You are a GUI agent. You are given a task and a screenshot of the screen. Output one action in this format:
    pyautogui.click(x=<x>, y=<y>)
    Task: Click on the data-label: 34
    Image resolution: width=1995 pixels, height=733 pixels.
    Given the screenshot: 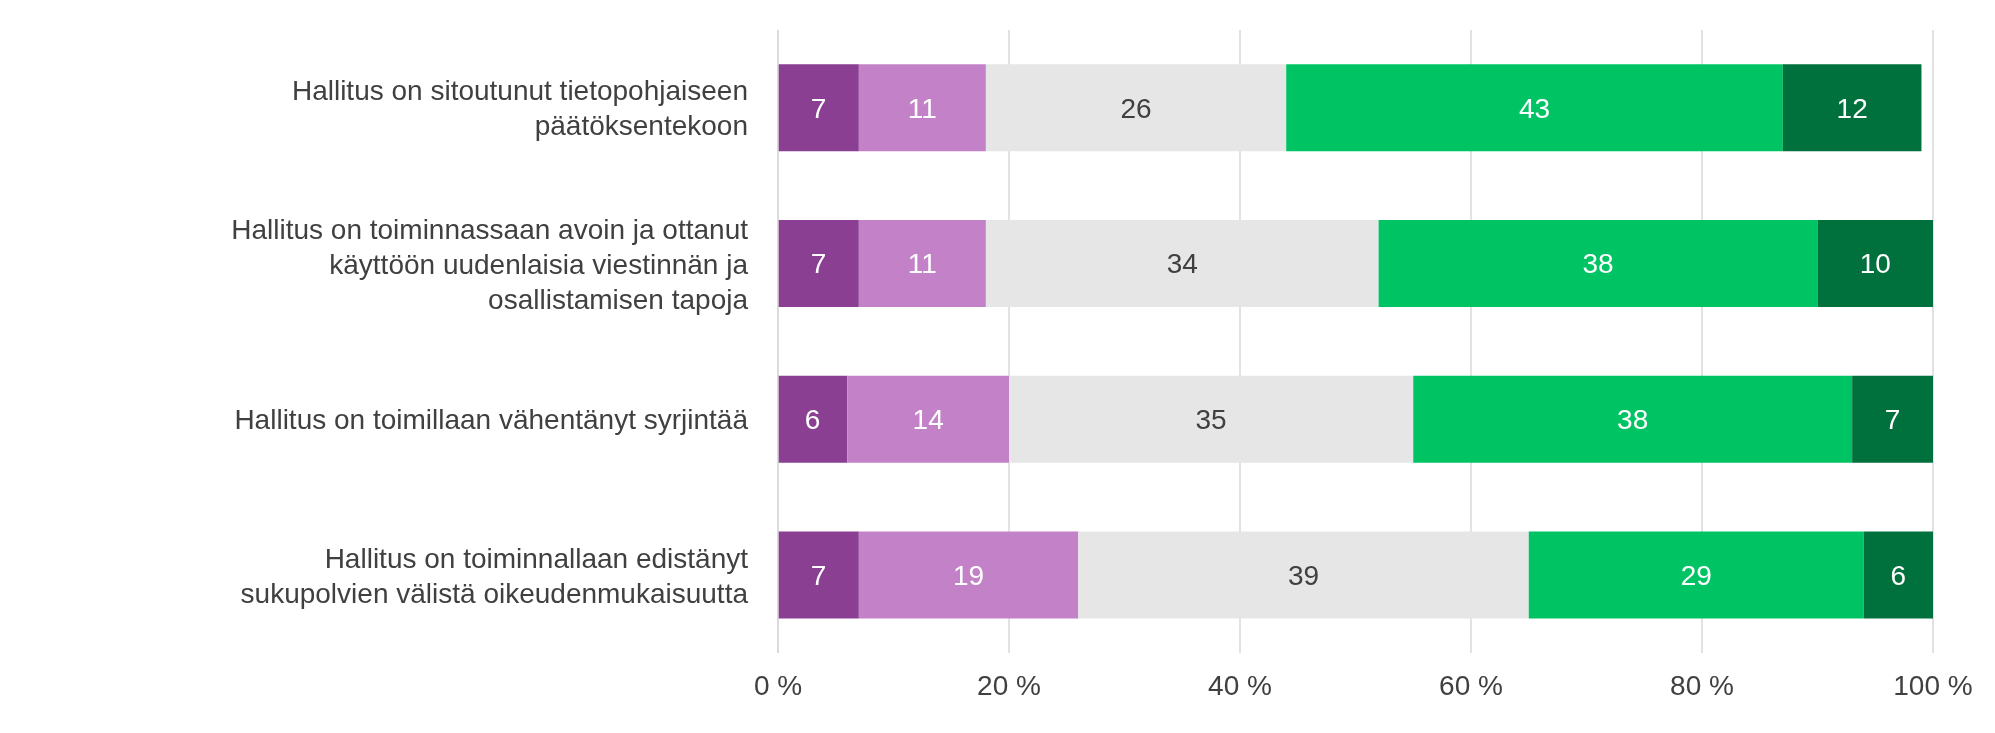 What is the action you would take?
    pyautogui.click(x=1182, y=264)
    